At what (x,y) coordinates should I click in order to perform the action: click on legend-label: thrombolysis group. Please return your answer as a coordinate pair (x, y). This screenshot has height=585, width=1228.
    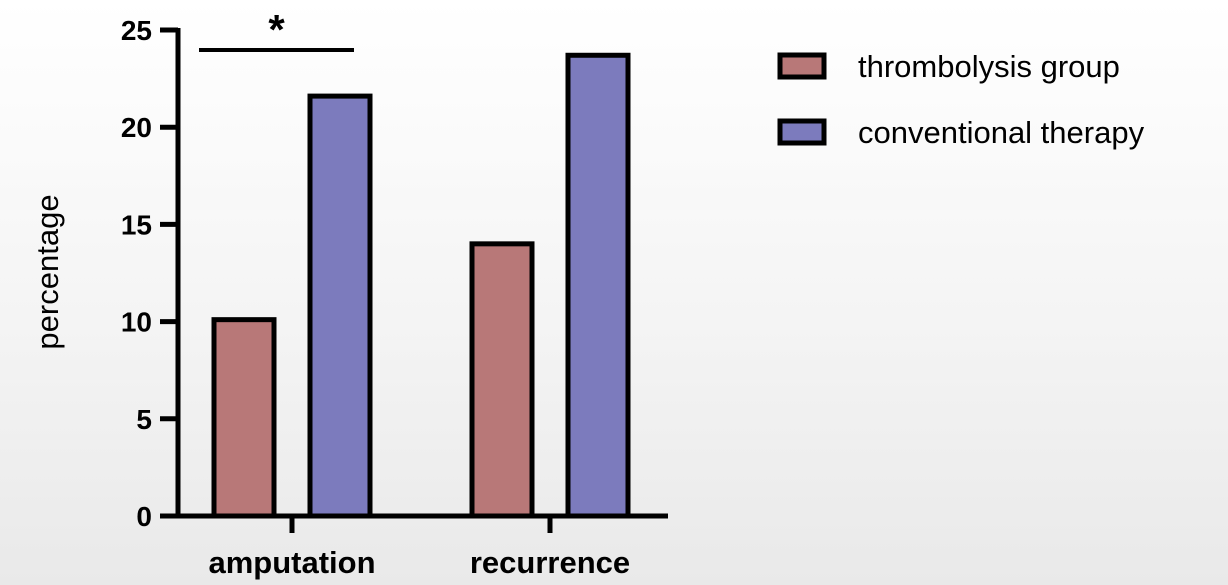
    Looking at the image, I should click on (989, 66).